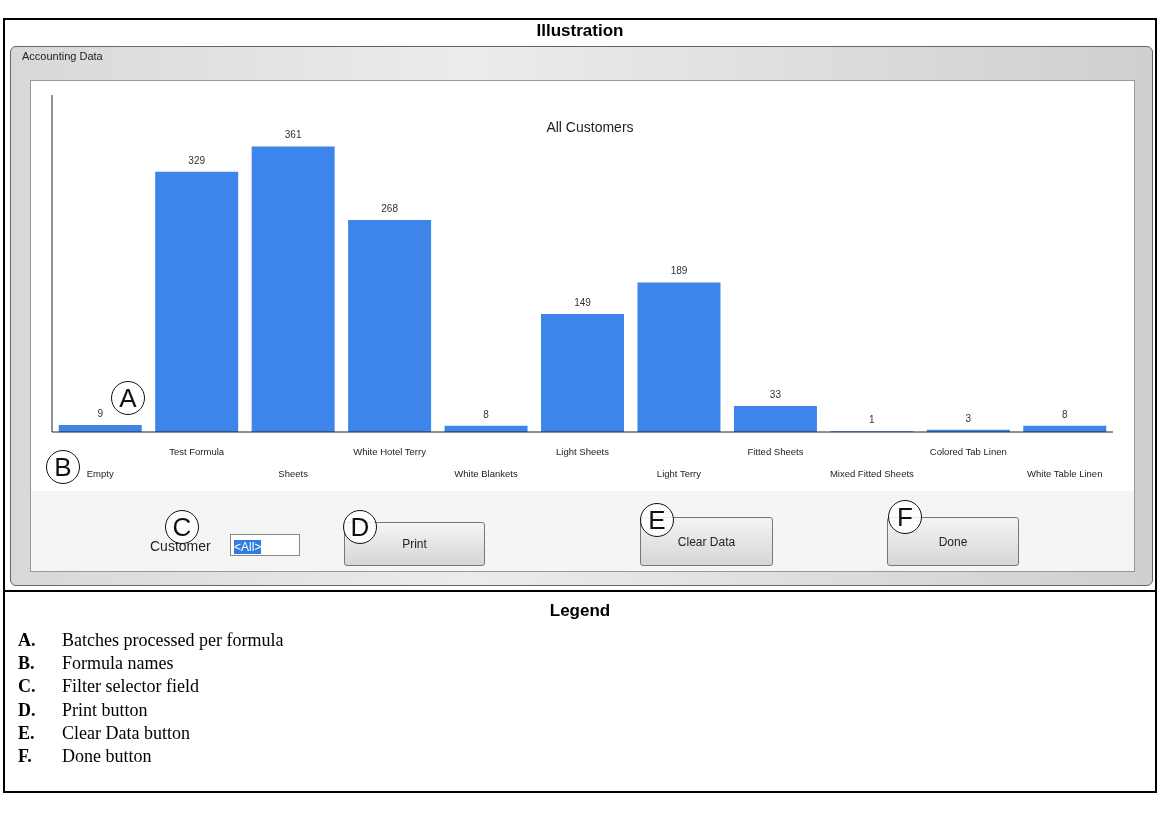 The width and height of the screenshot is (1160, 836). What do you see at coordinates (679, 271) in the screenshot?
I see `data-label: 189` at bounding box center [679, 271].